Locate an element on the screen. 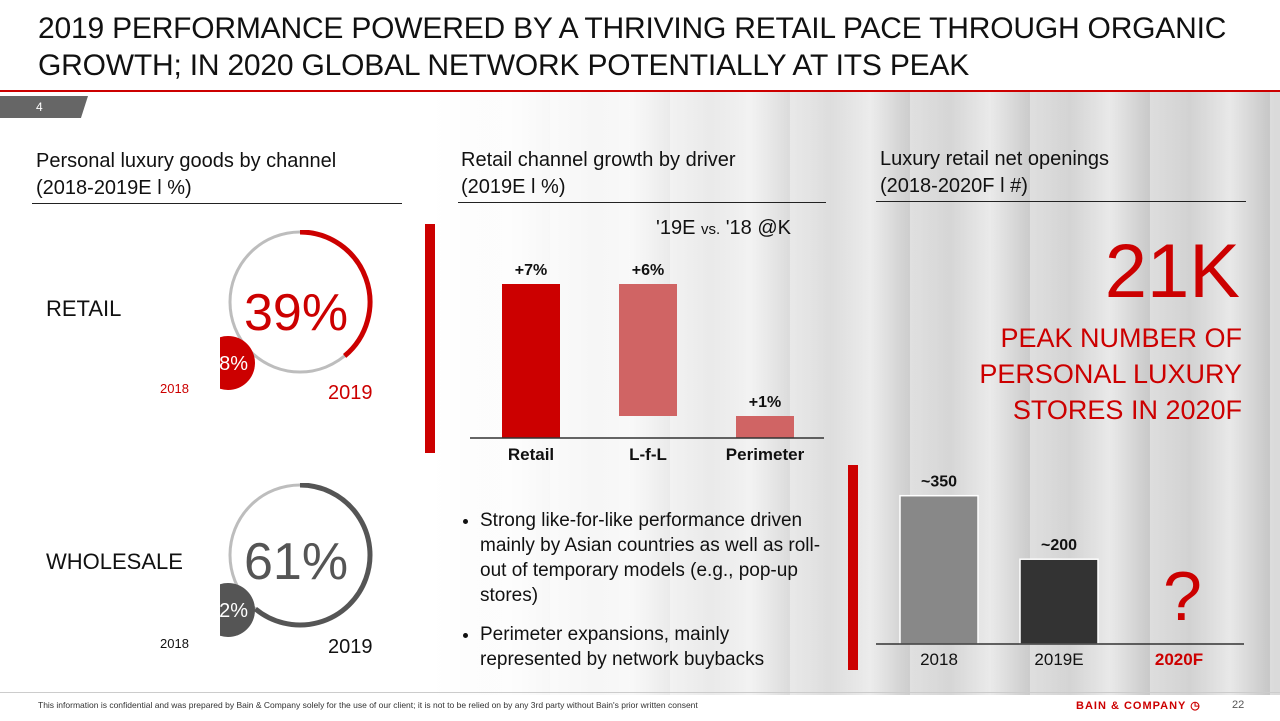 The image size is (1280, 721). section1-title-line2: (2018-2019E l %) is located at coordinates (114, 188).